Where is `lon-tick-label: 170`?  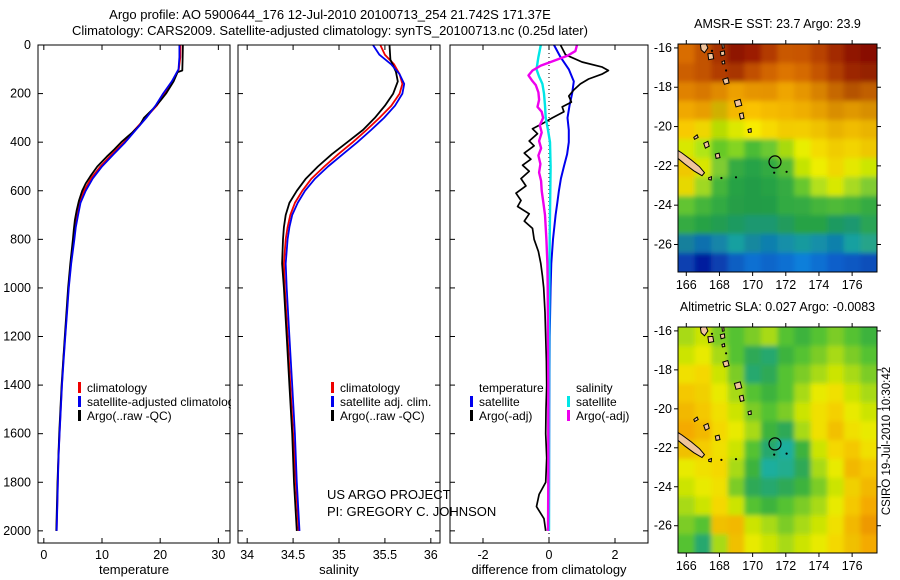
lon-tick-label: 170 is located at coordinates (752, 285).